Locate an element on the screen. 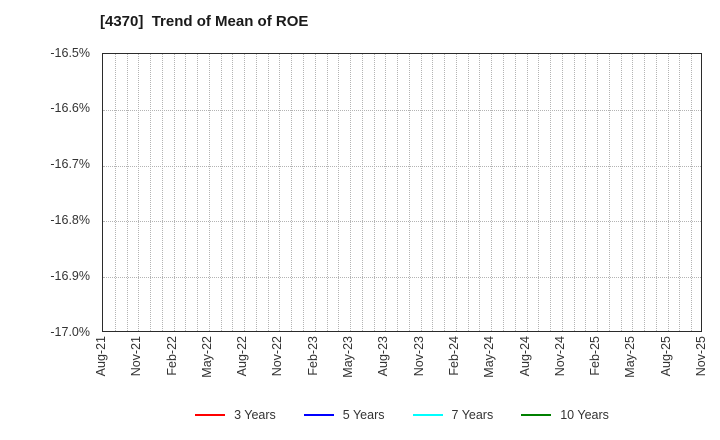 Image resolution: width=720 pixels, height=440 pixels. x-tick-label: Nov-24 is located at coordinates (559, 356).